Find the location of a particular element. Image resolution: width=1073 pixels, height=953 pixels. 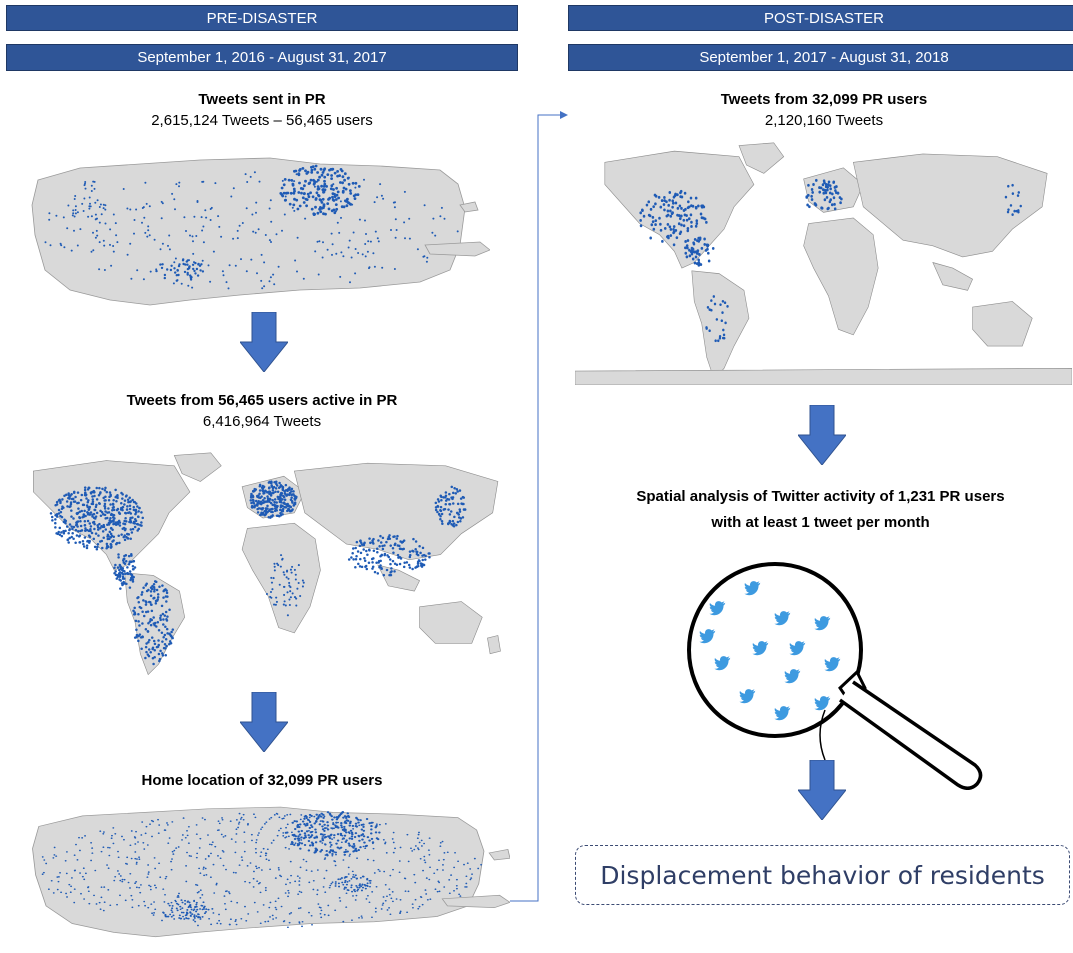

world-tweet-dots-pre is located at coordinates (258, 573).